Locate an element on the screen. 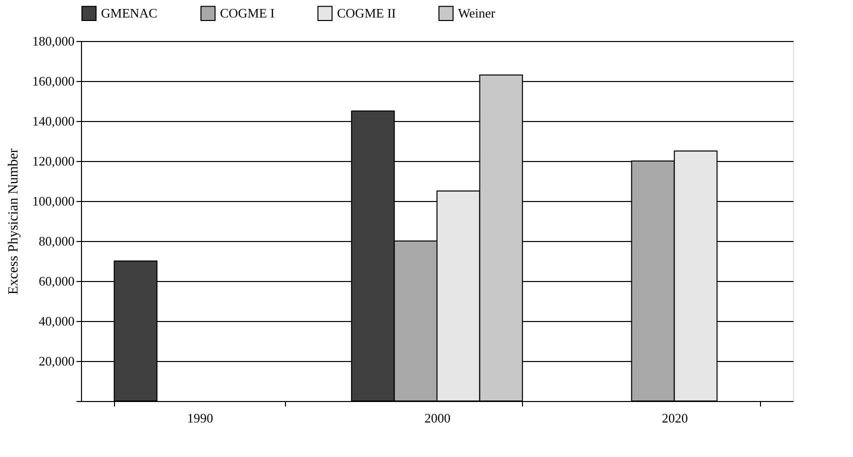  y-tick-label: 180,000 is located at coordinates (53, 41).